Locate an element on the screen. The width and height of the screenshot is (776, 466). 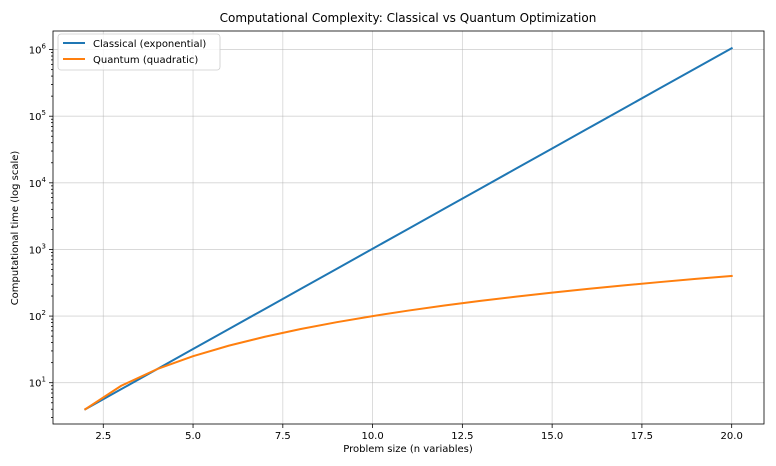
y-axis-label: Computational time (log scale) is located at coordinates (15, 228).